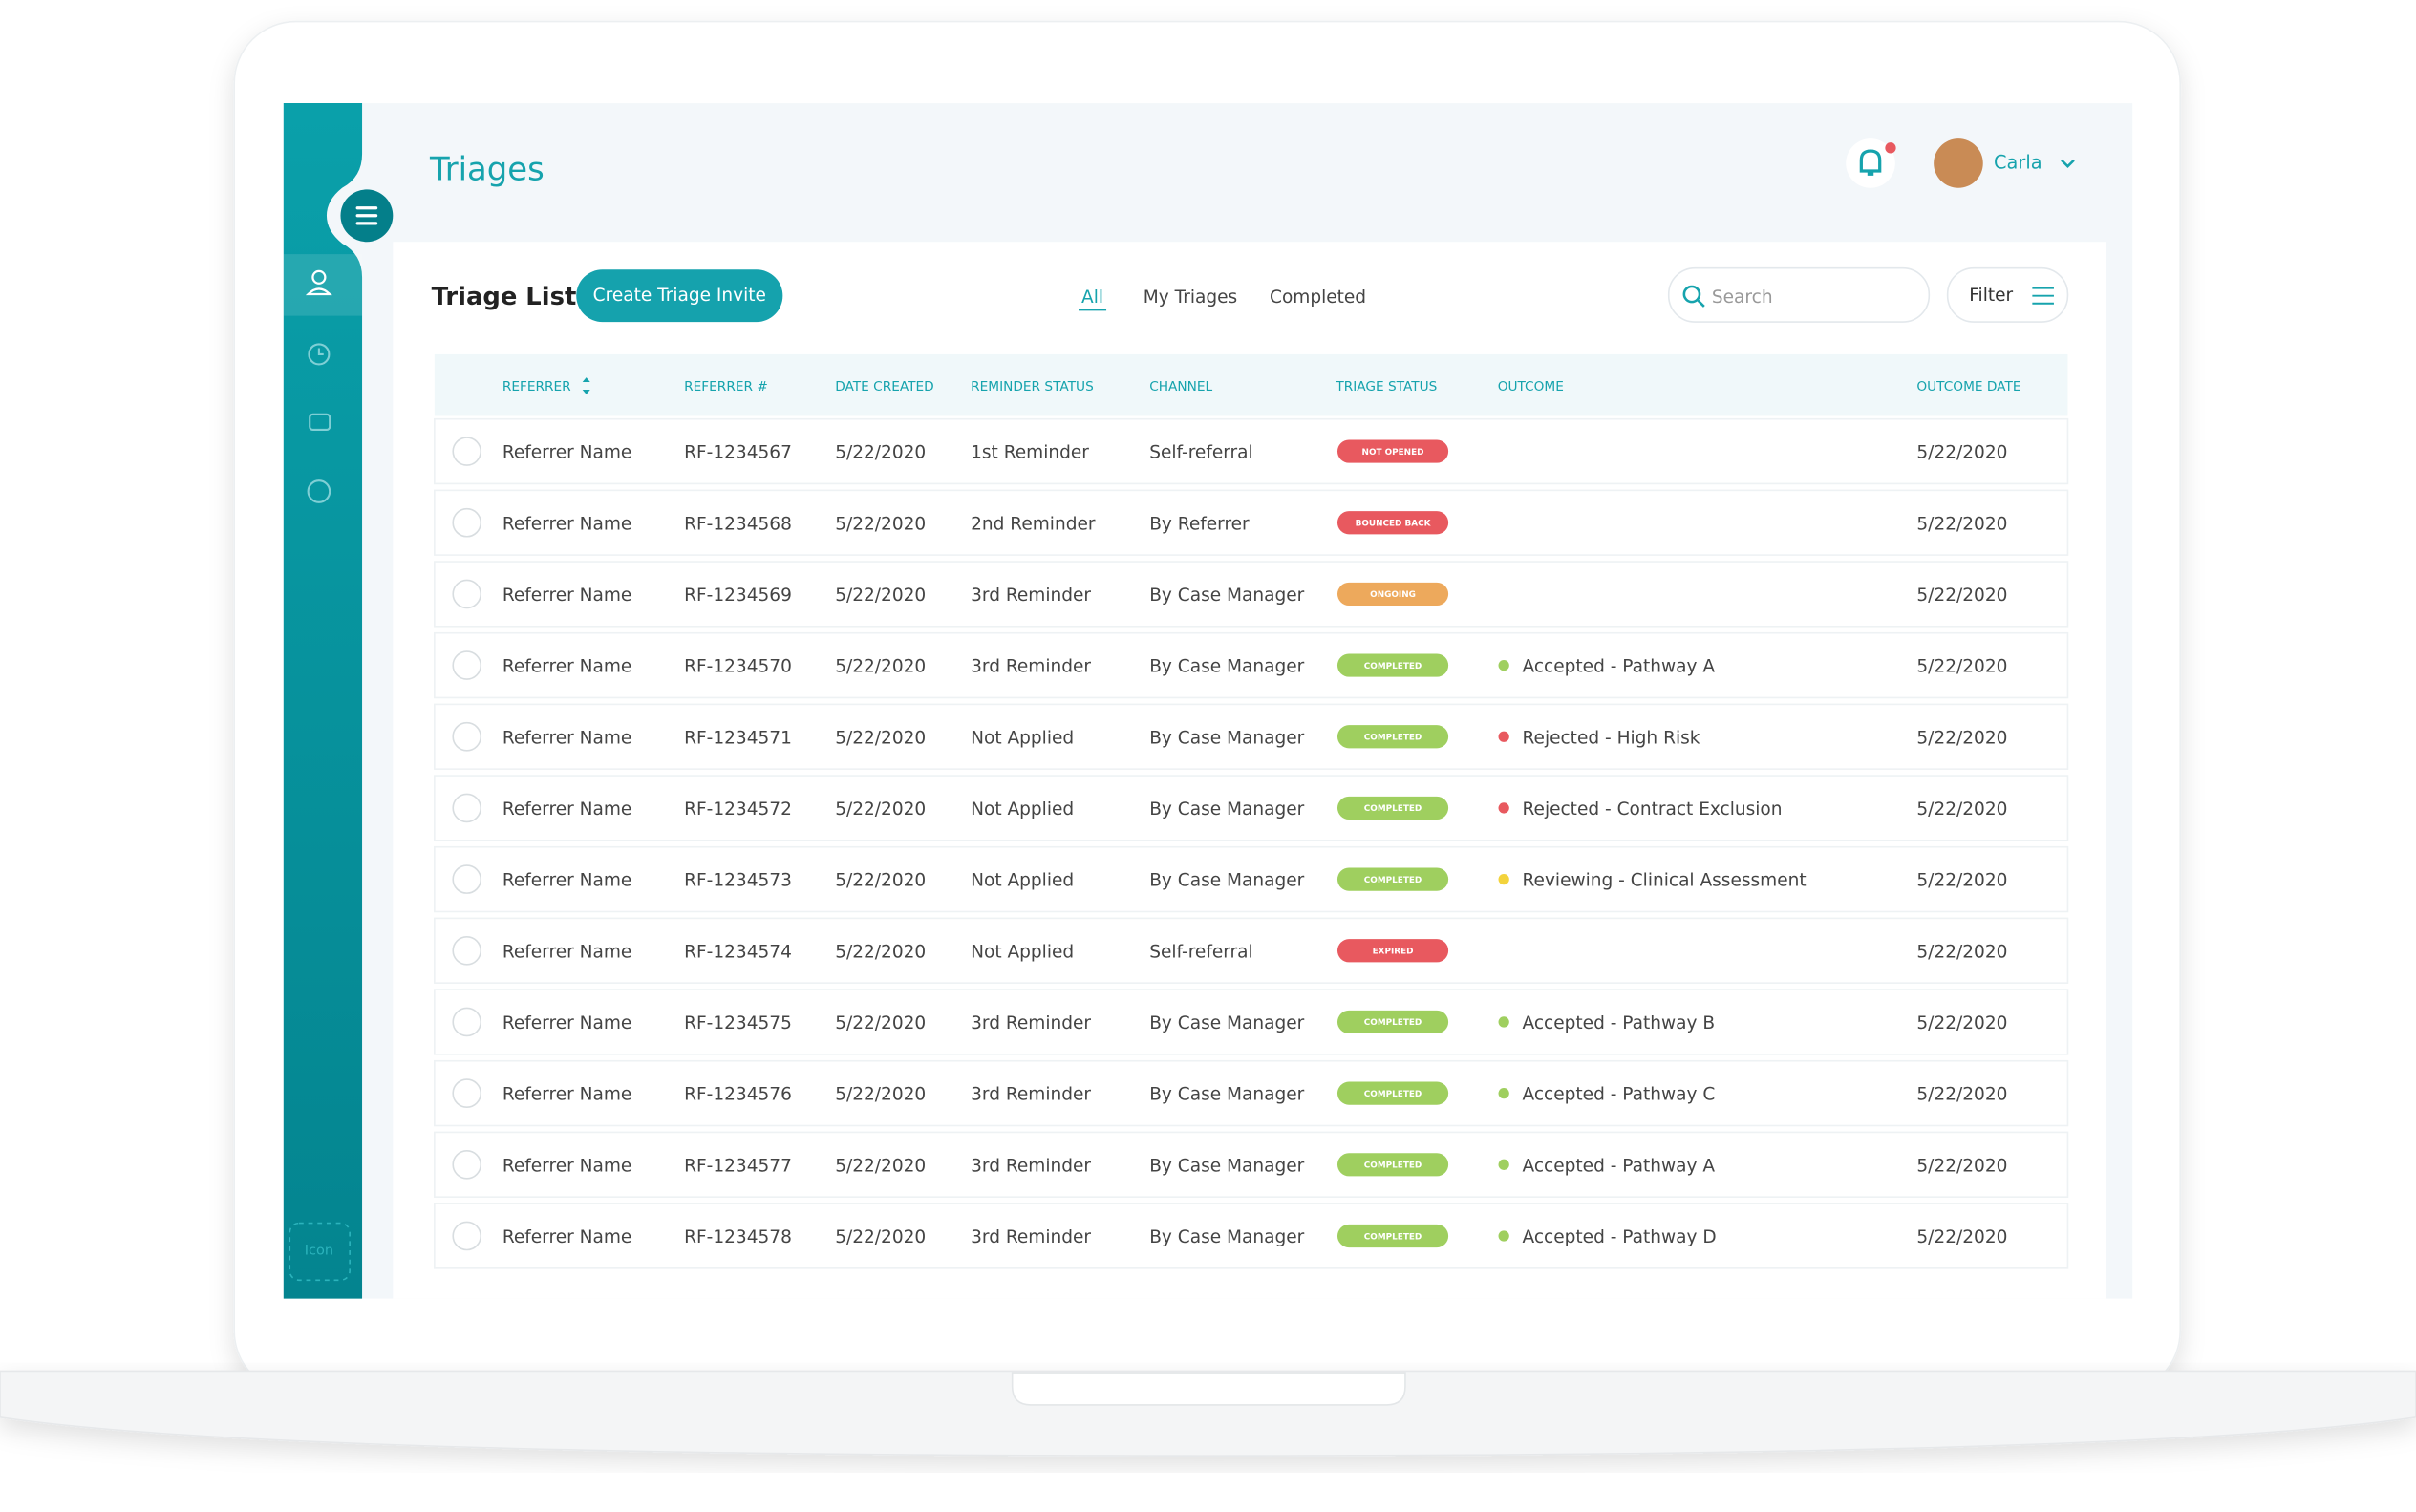 The image size is (2416, 1512). I want to click on create-button-label: Create Triage Invite, so click(679, 296).